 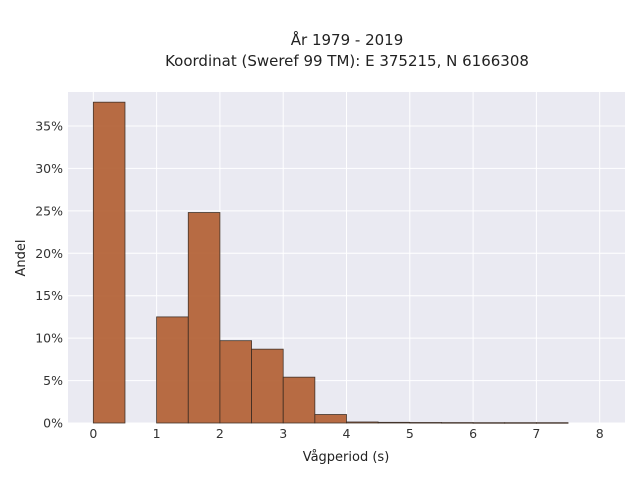 What do you see at coordinates (49, 295) in the screenshot?
I see `y-tick-label: 15%` at bounding box center [49, 295].